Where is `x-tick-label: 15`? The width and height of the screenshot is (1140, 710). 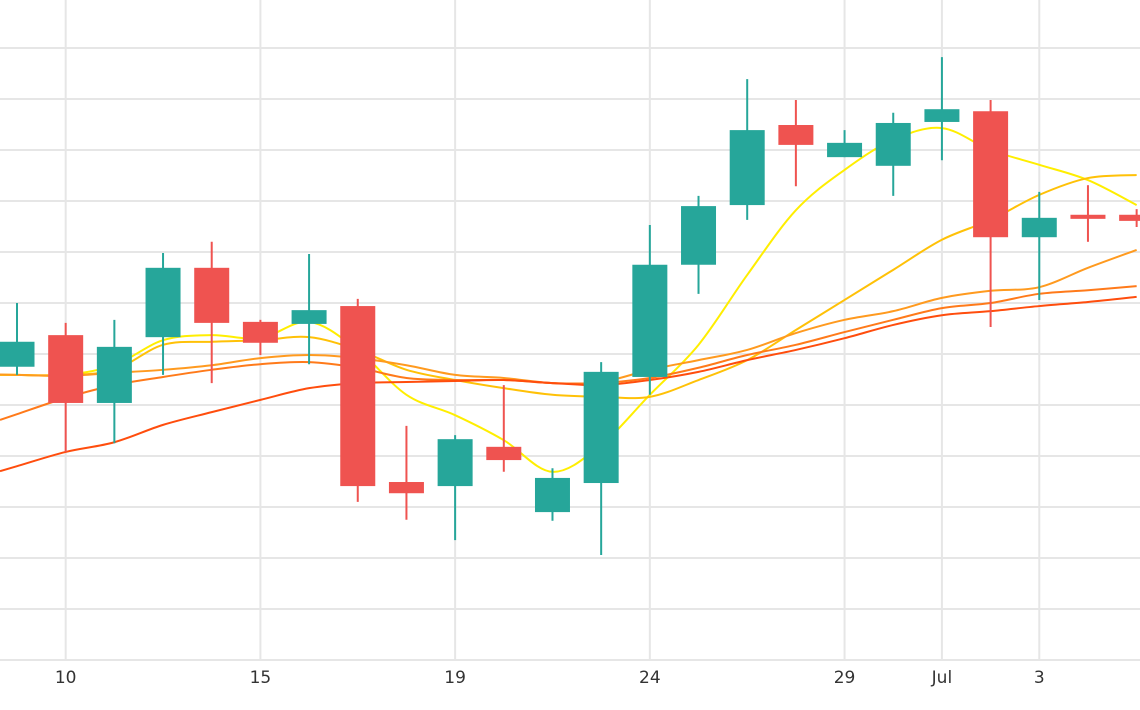 x-tick-label: 15 is located at coordinates (261, 678).